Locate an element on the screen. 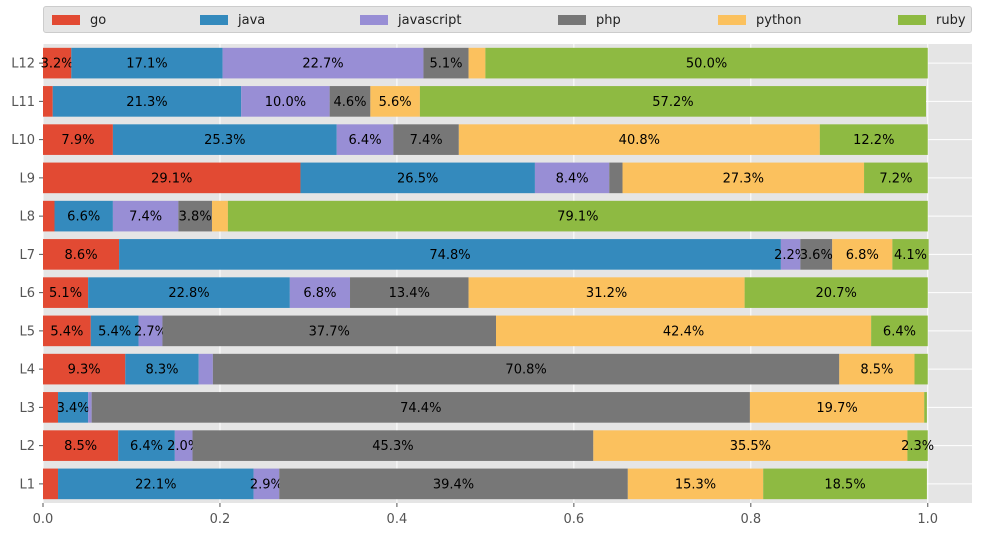 The height and width of the screenshot is (536, 982). data-label: 9.3% is located at coordinates (84, 370).